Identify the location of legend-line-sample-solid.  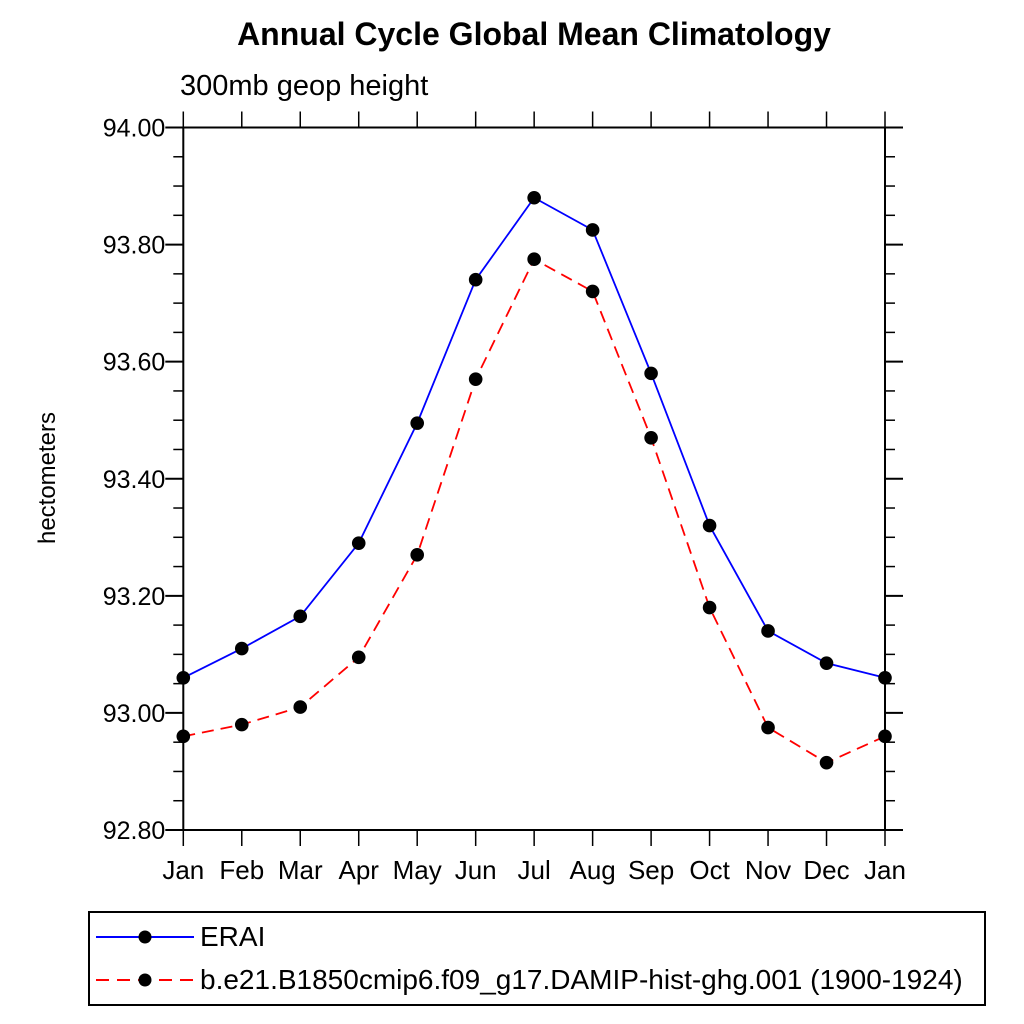
(145, 937).